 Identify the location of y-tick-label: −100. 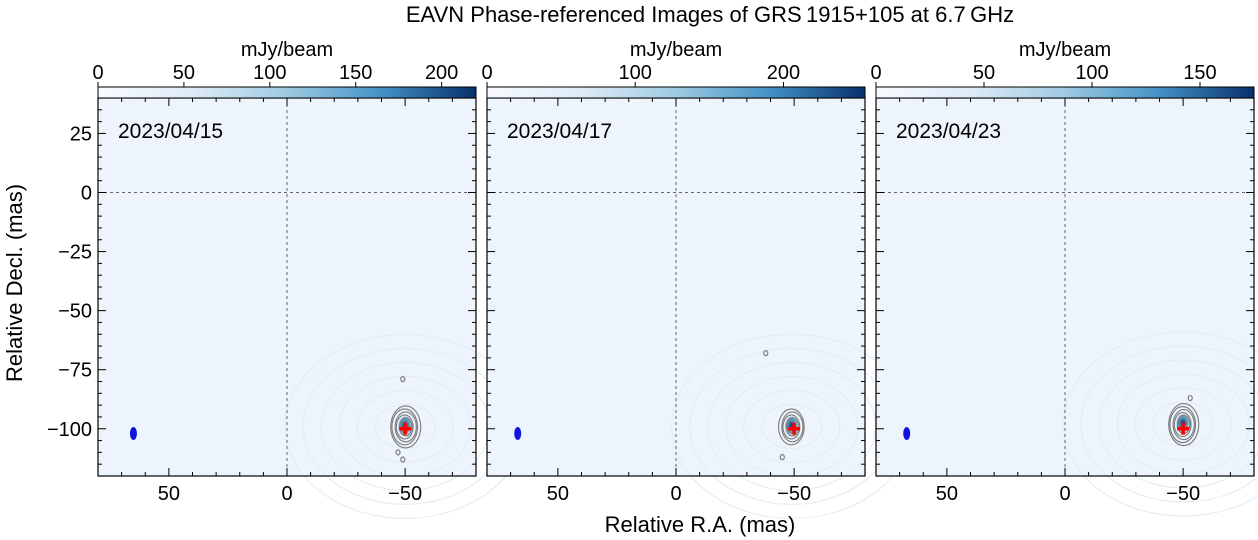
(69, 430).